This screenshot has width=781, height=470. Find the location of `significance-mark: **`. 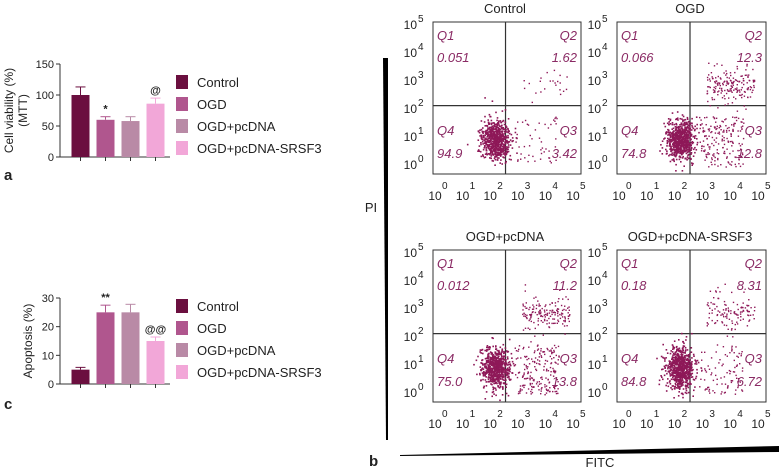

significance-mark: ** is located at coordinates (105, 298).